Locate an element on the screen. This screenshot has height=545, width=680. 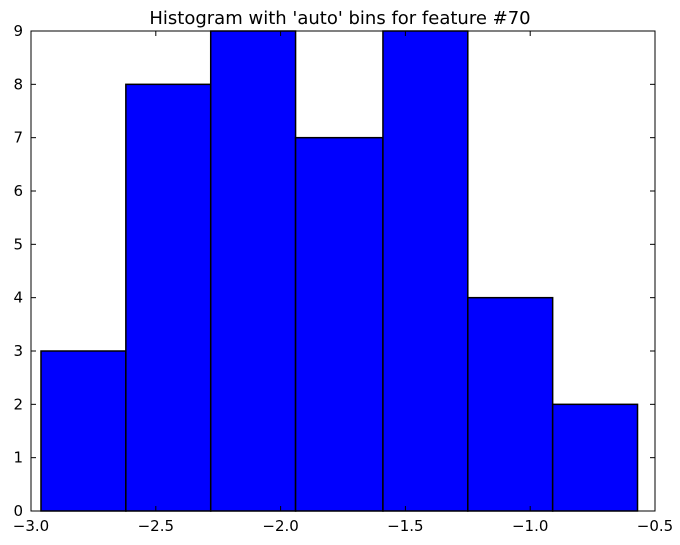
y-tick-label: 2 is located at coordinates (18, 404).